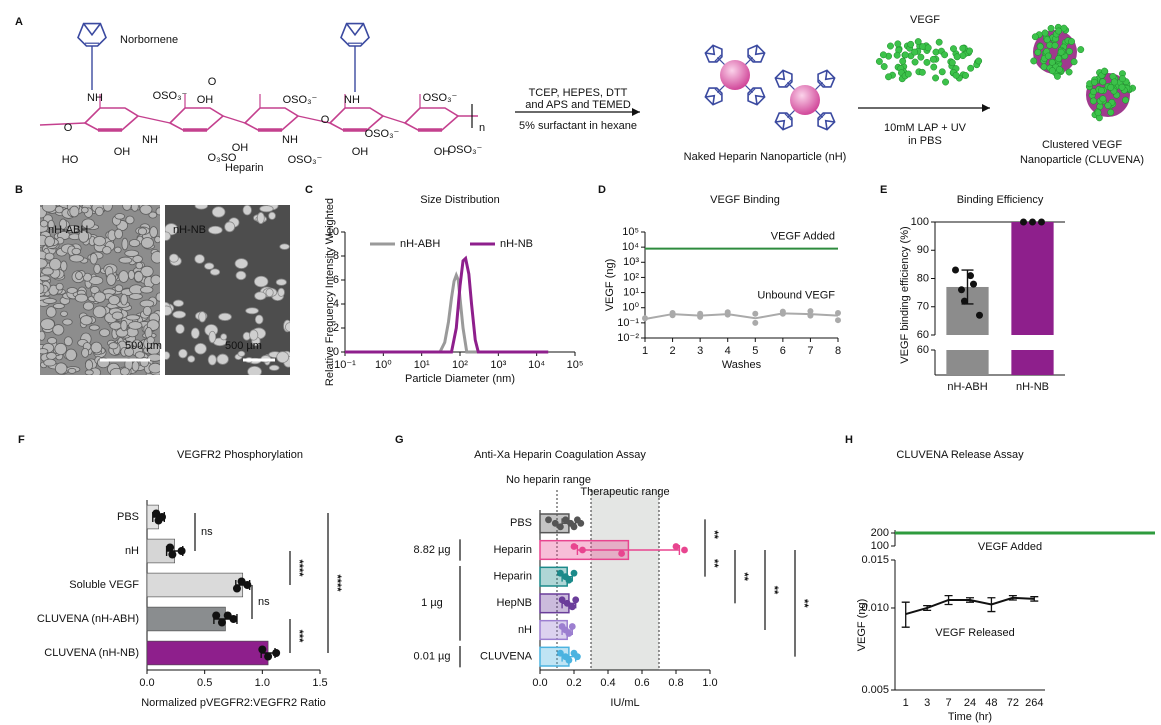  What do you see at coordinates (104, 585) in the screenshot?
I see `category-label: Soluble VEGF` at bounding box center [104, 585].